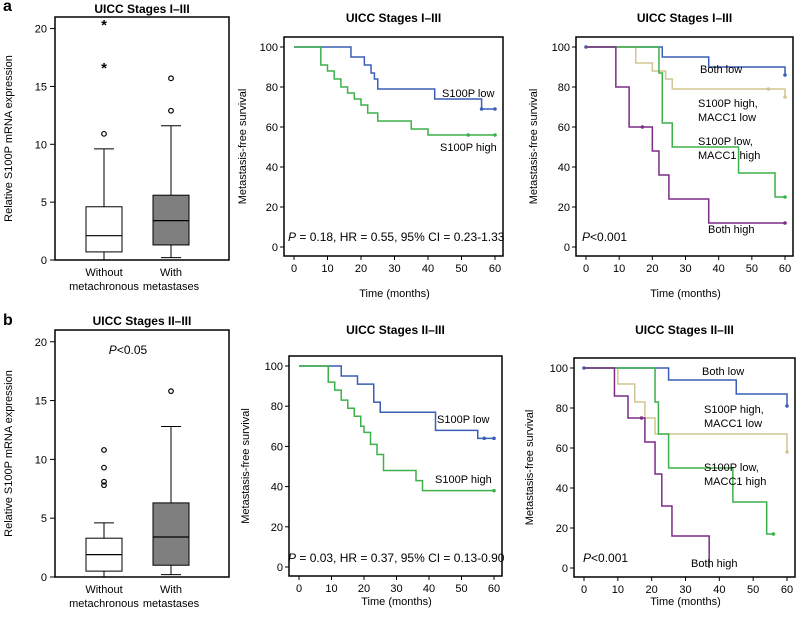 This screenshot has height=617, width=799. I want to click on outlier-star: *, so click(104, 68).